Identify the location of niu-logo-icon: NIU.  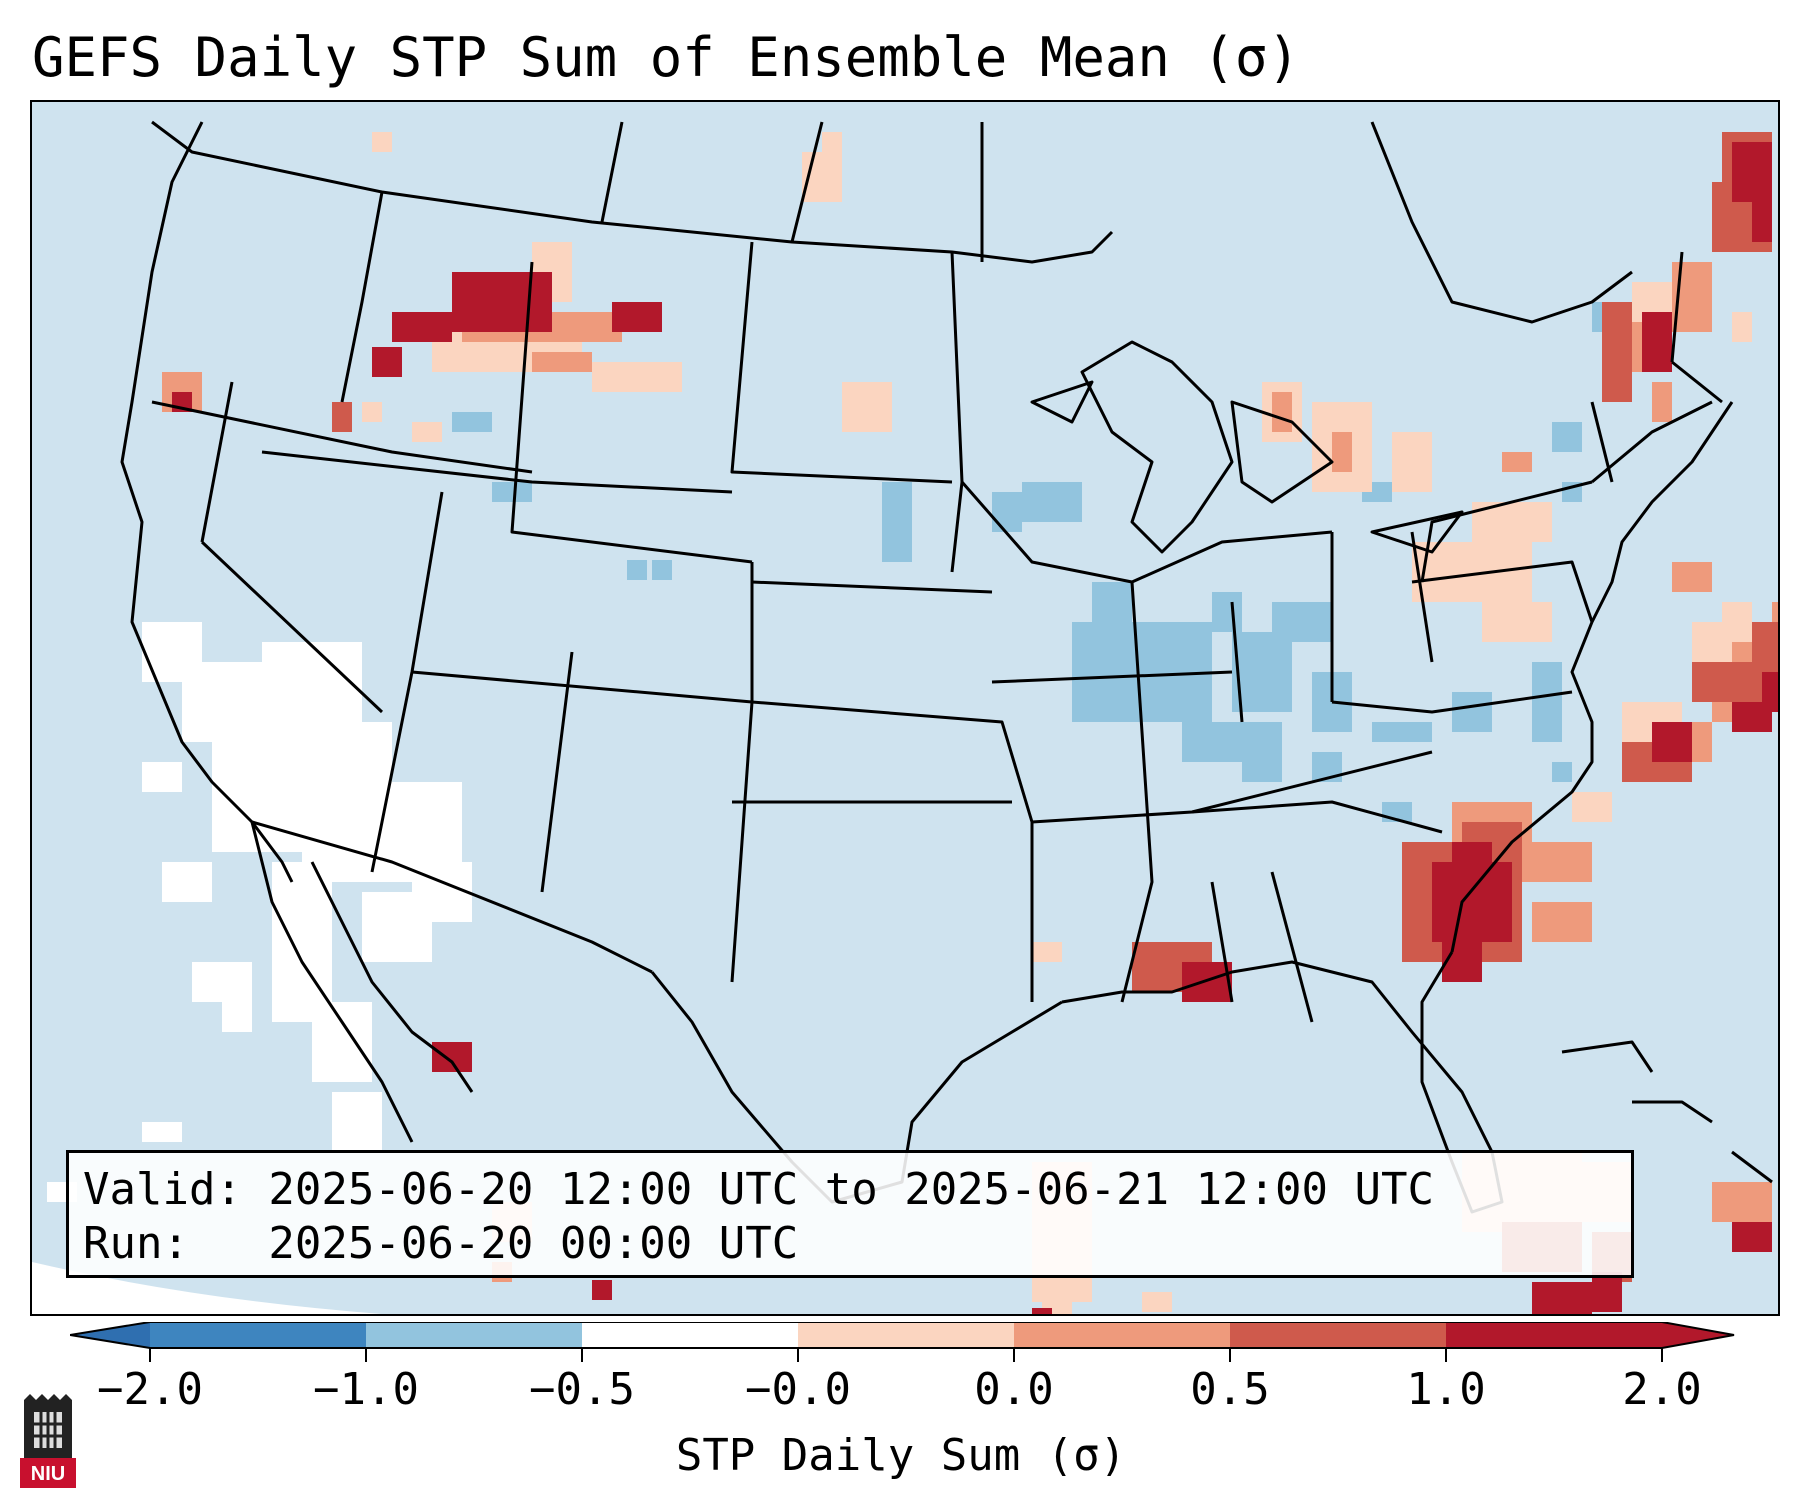
(48, 1441).